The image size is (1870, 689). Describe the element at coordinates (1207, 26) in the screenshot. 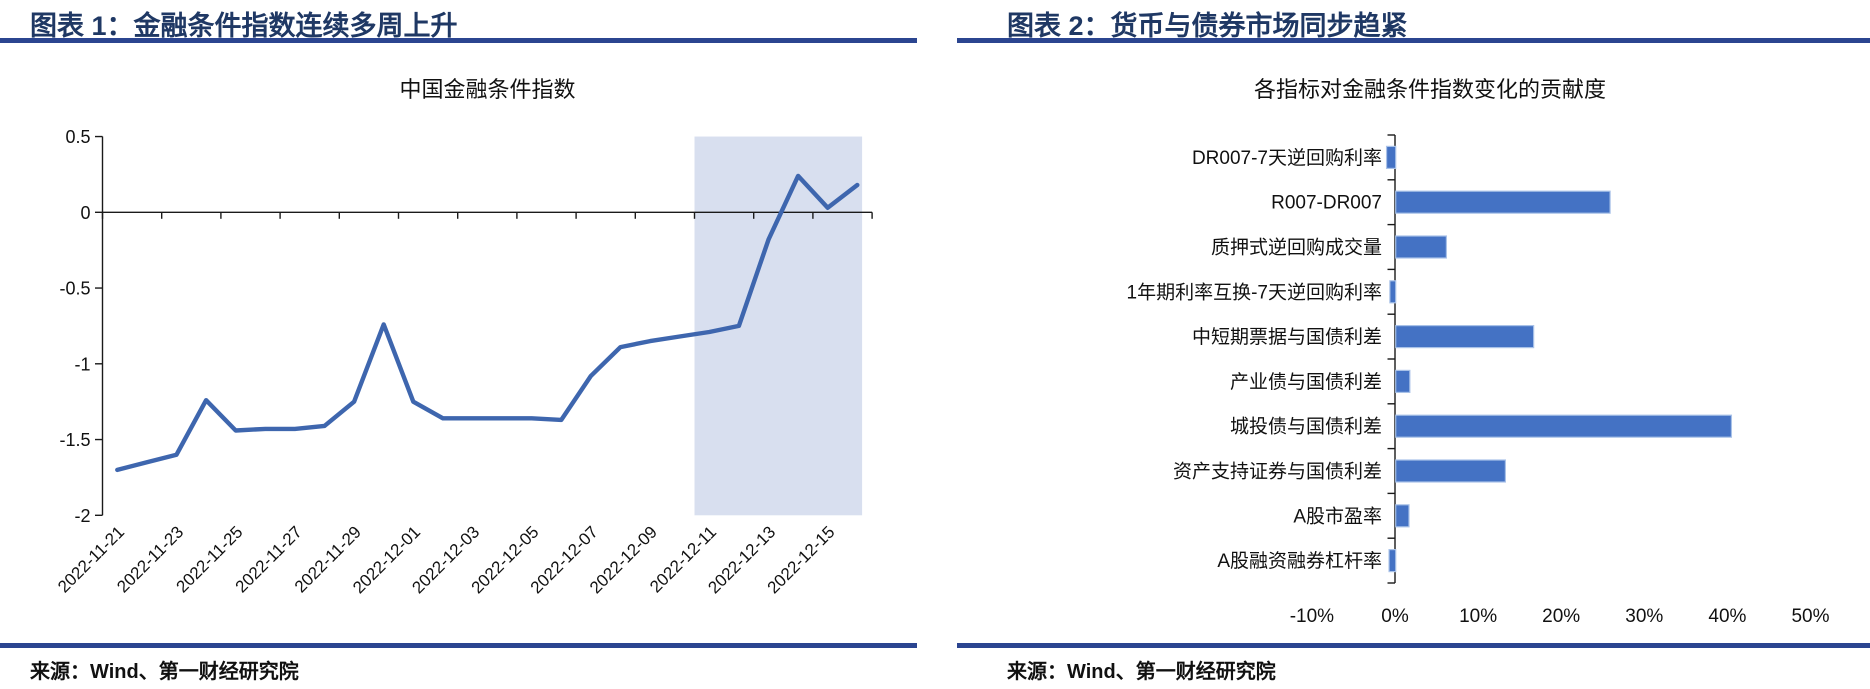

I see `chart2-header-title: 图表 2：货币与债券市场同步趋紧` at that location.